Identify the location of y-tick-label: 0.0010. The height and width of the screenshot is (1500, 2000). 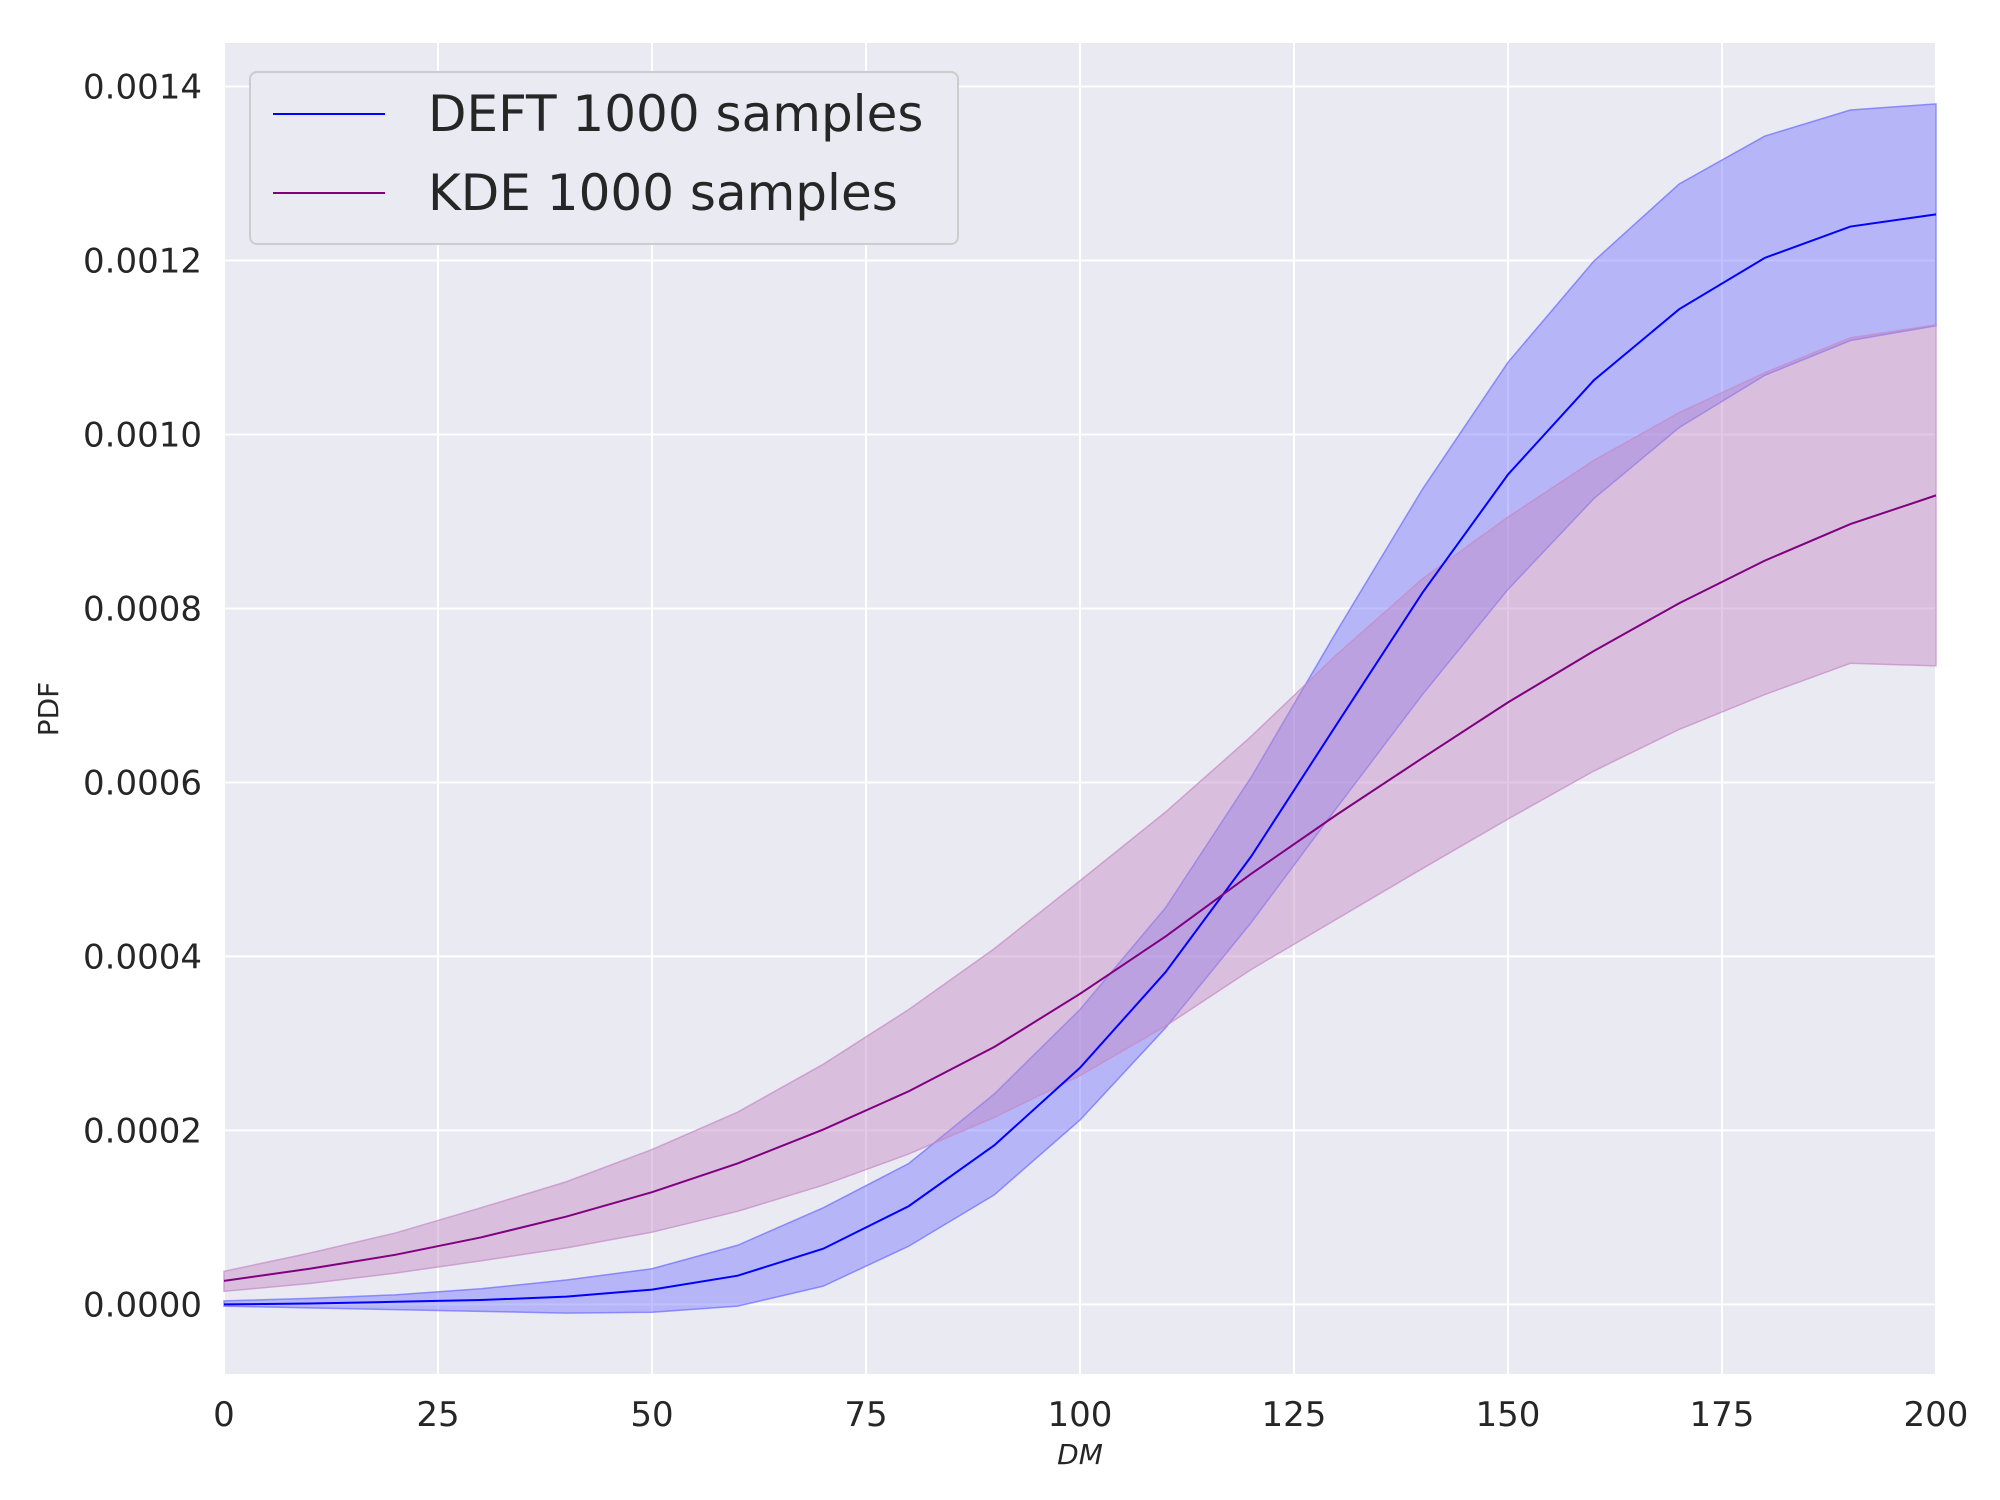
(142, 435).